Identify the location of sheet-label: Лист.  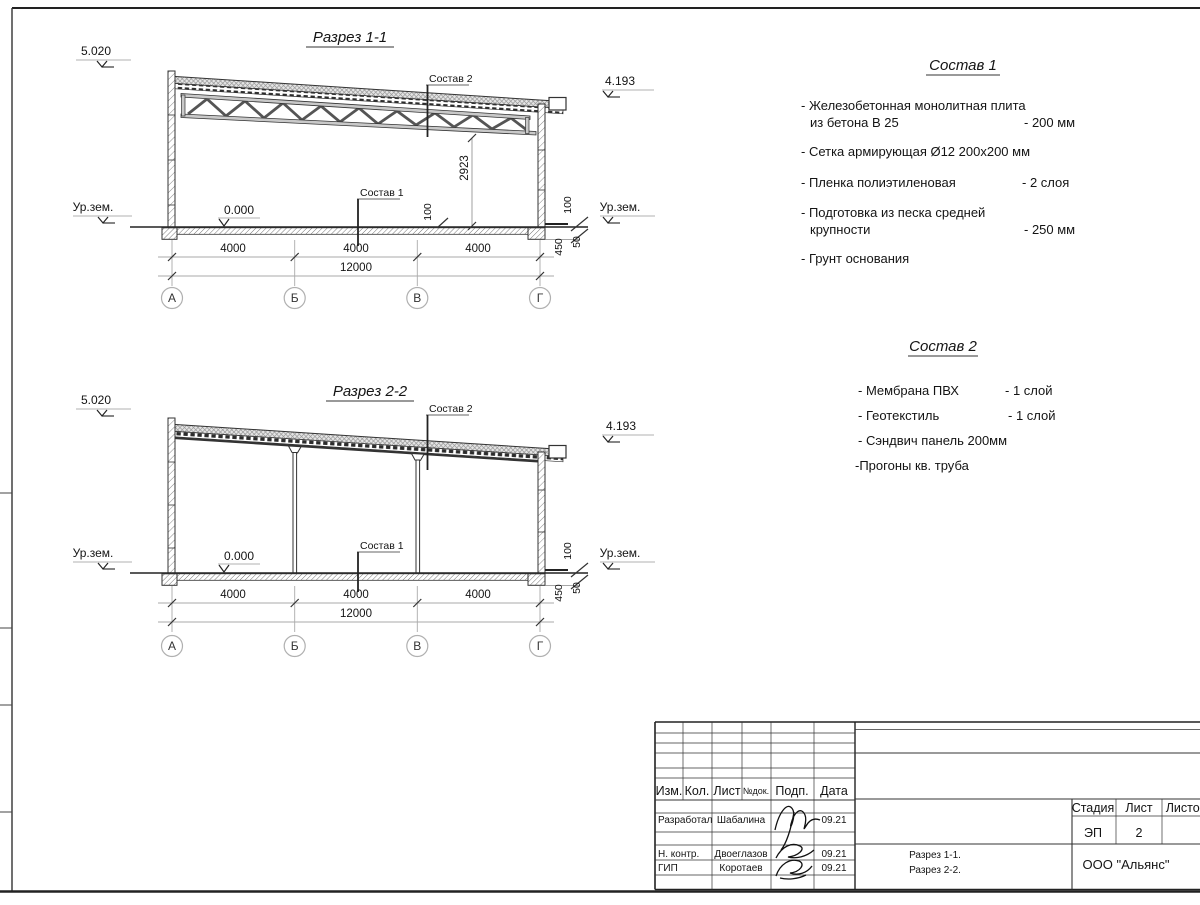
(1138, 808).